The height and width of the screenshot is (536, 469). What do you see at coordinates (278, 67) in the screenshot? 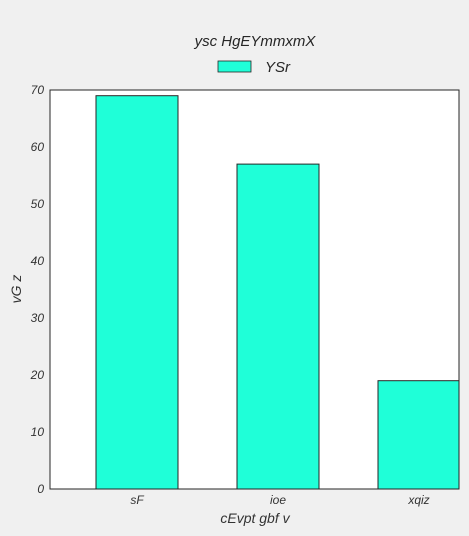
I see `legend-label: YSr` at bounding box center [278, 67].